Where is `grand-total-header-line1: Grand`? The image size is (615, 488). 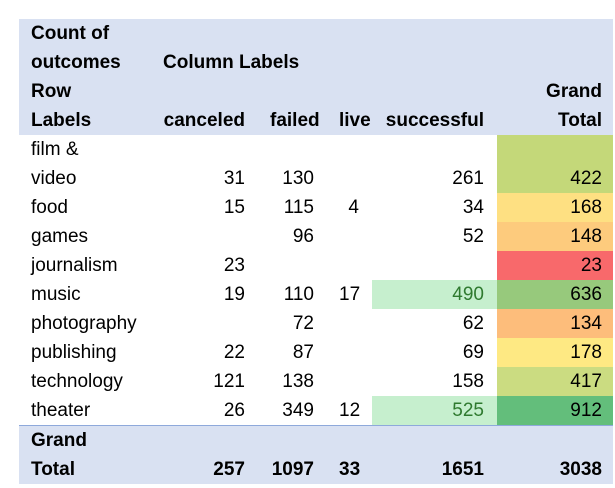 grand-total-header-line1: Grand is located at coordinates (555, 91).